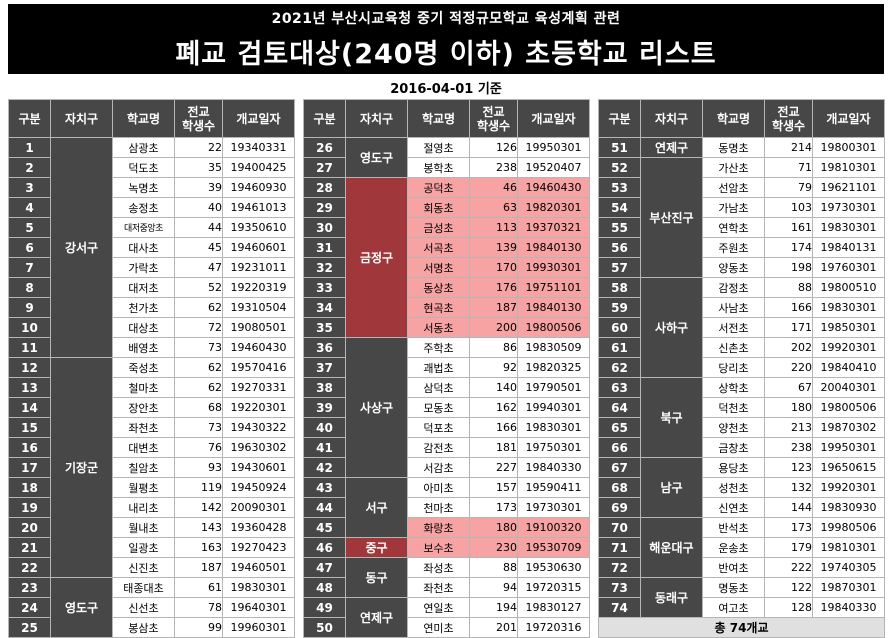 This screenshot has width=892, height=638. Describe the element at coordinates (733, 227) in the screenshot. I see `school-name: 연학초` at that location.